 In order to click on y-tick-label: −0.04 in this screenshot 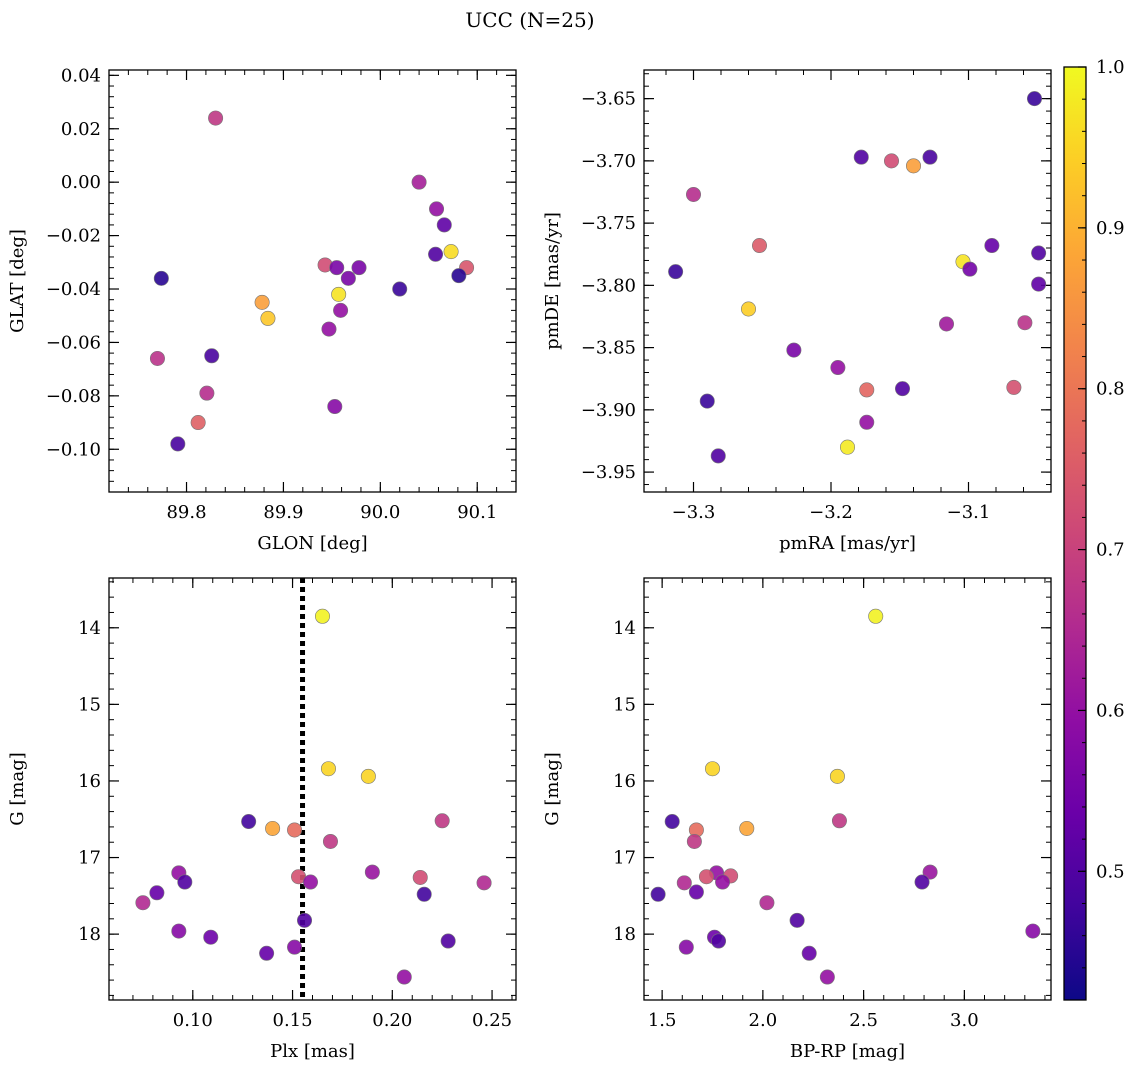, I will do `click(73, 289)`.